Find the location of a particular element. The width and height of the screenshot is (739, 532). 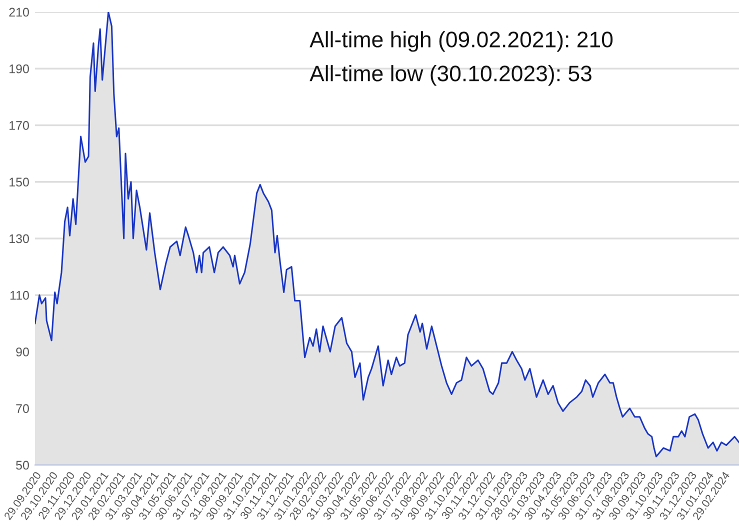

y-tick-label: 210 is located at coordinates (19, 12).